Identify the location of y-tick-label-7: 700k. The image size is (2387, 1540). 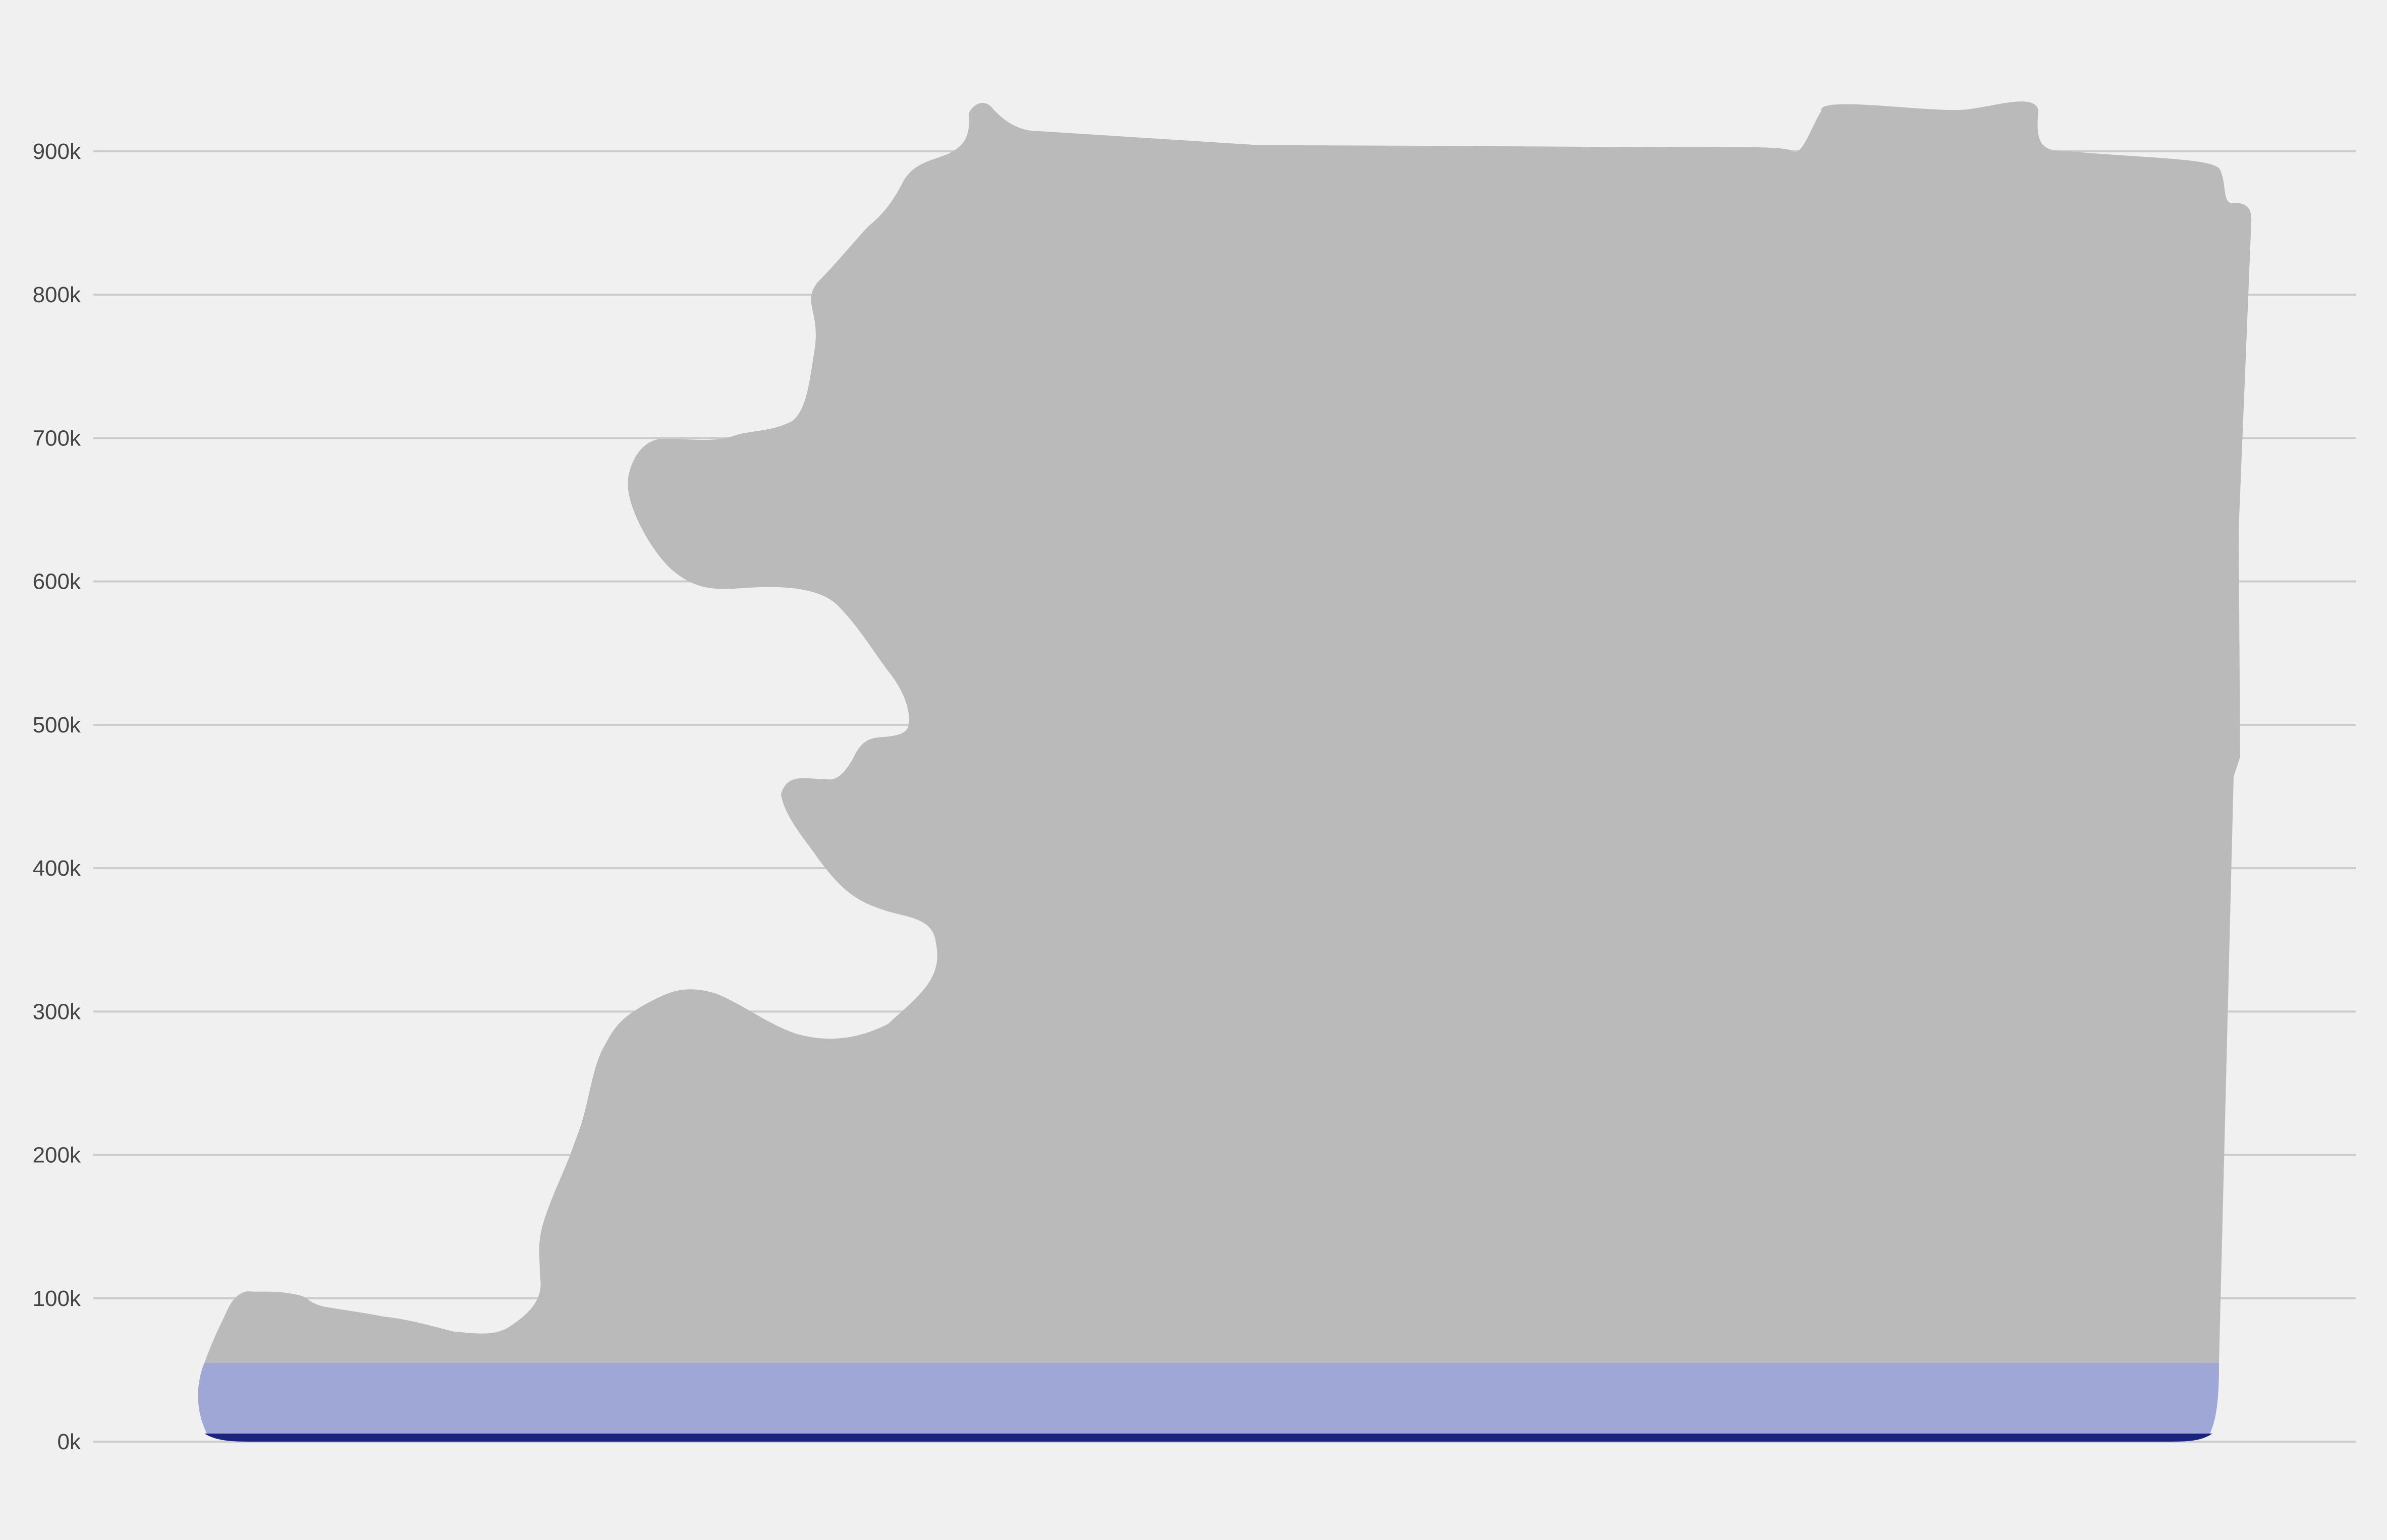
(57, 438).